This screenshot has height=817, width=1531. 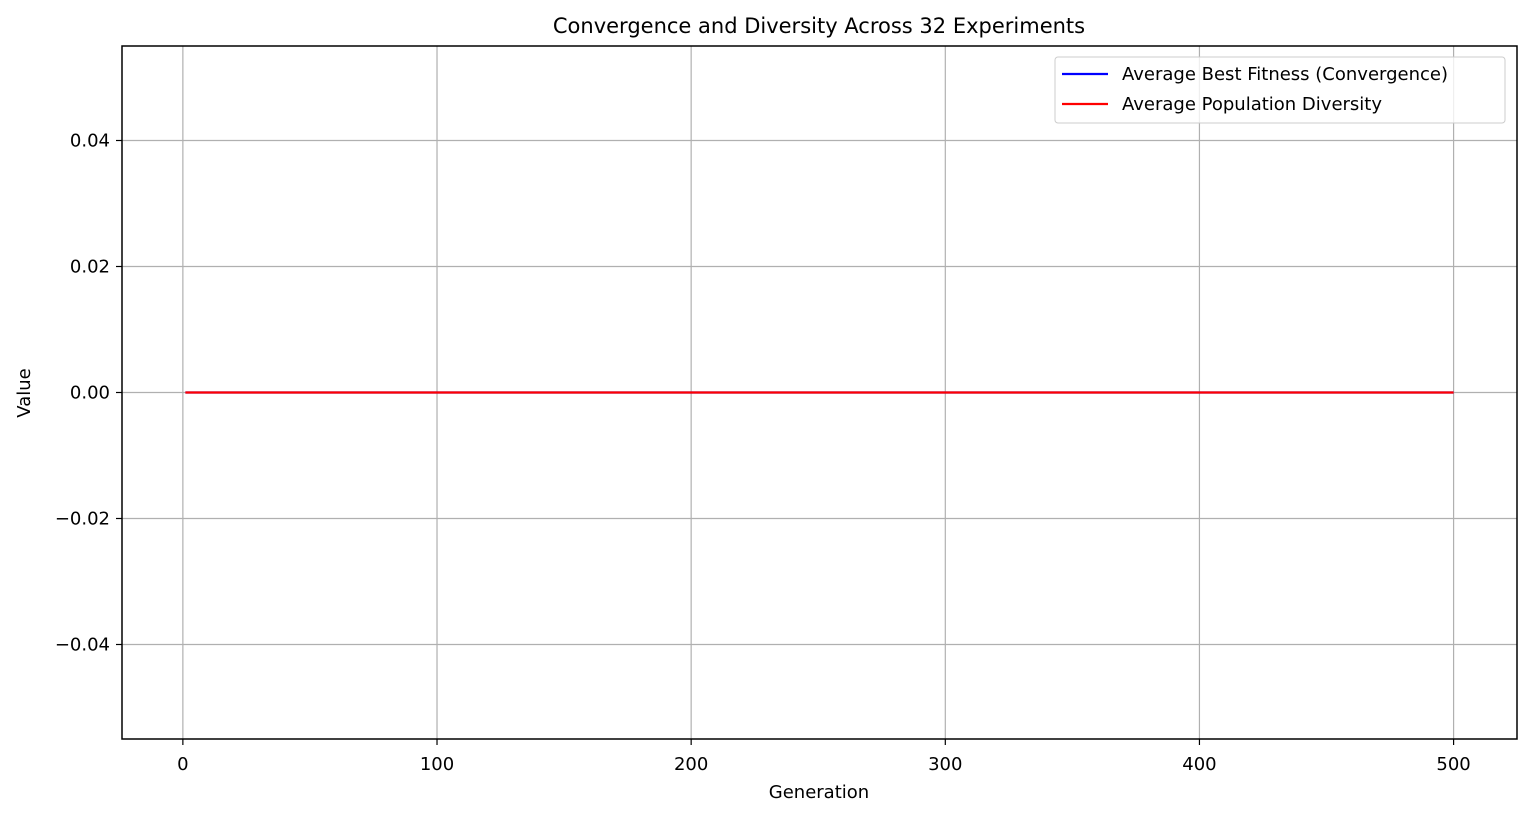 What do you see at coordinates (1285, 74) in the screenshot?
I see `legend-label-convergence: Average Best Fitness (Convergence)` at bounding box center [1285, 74].